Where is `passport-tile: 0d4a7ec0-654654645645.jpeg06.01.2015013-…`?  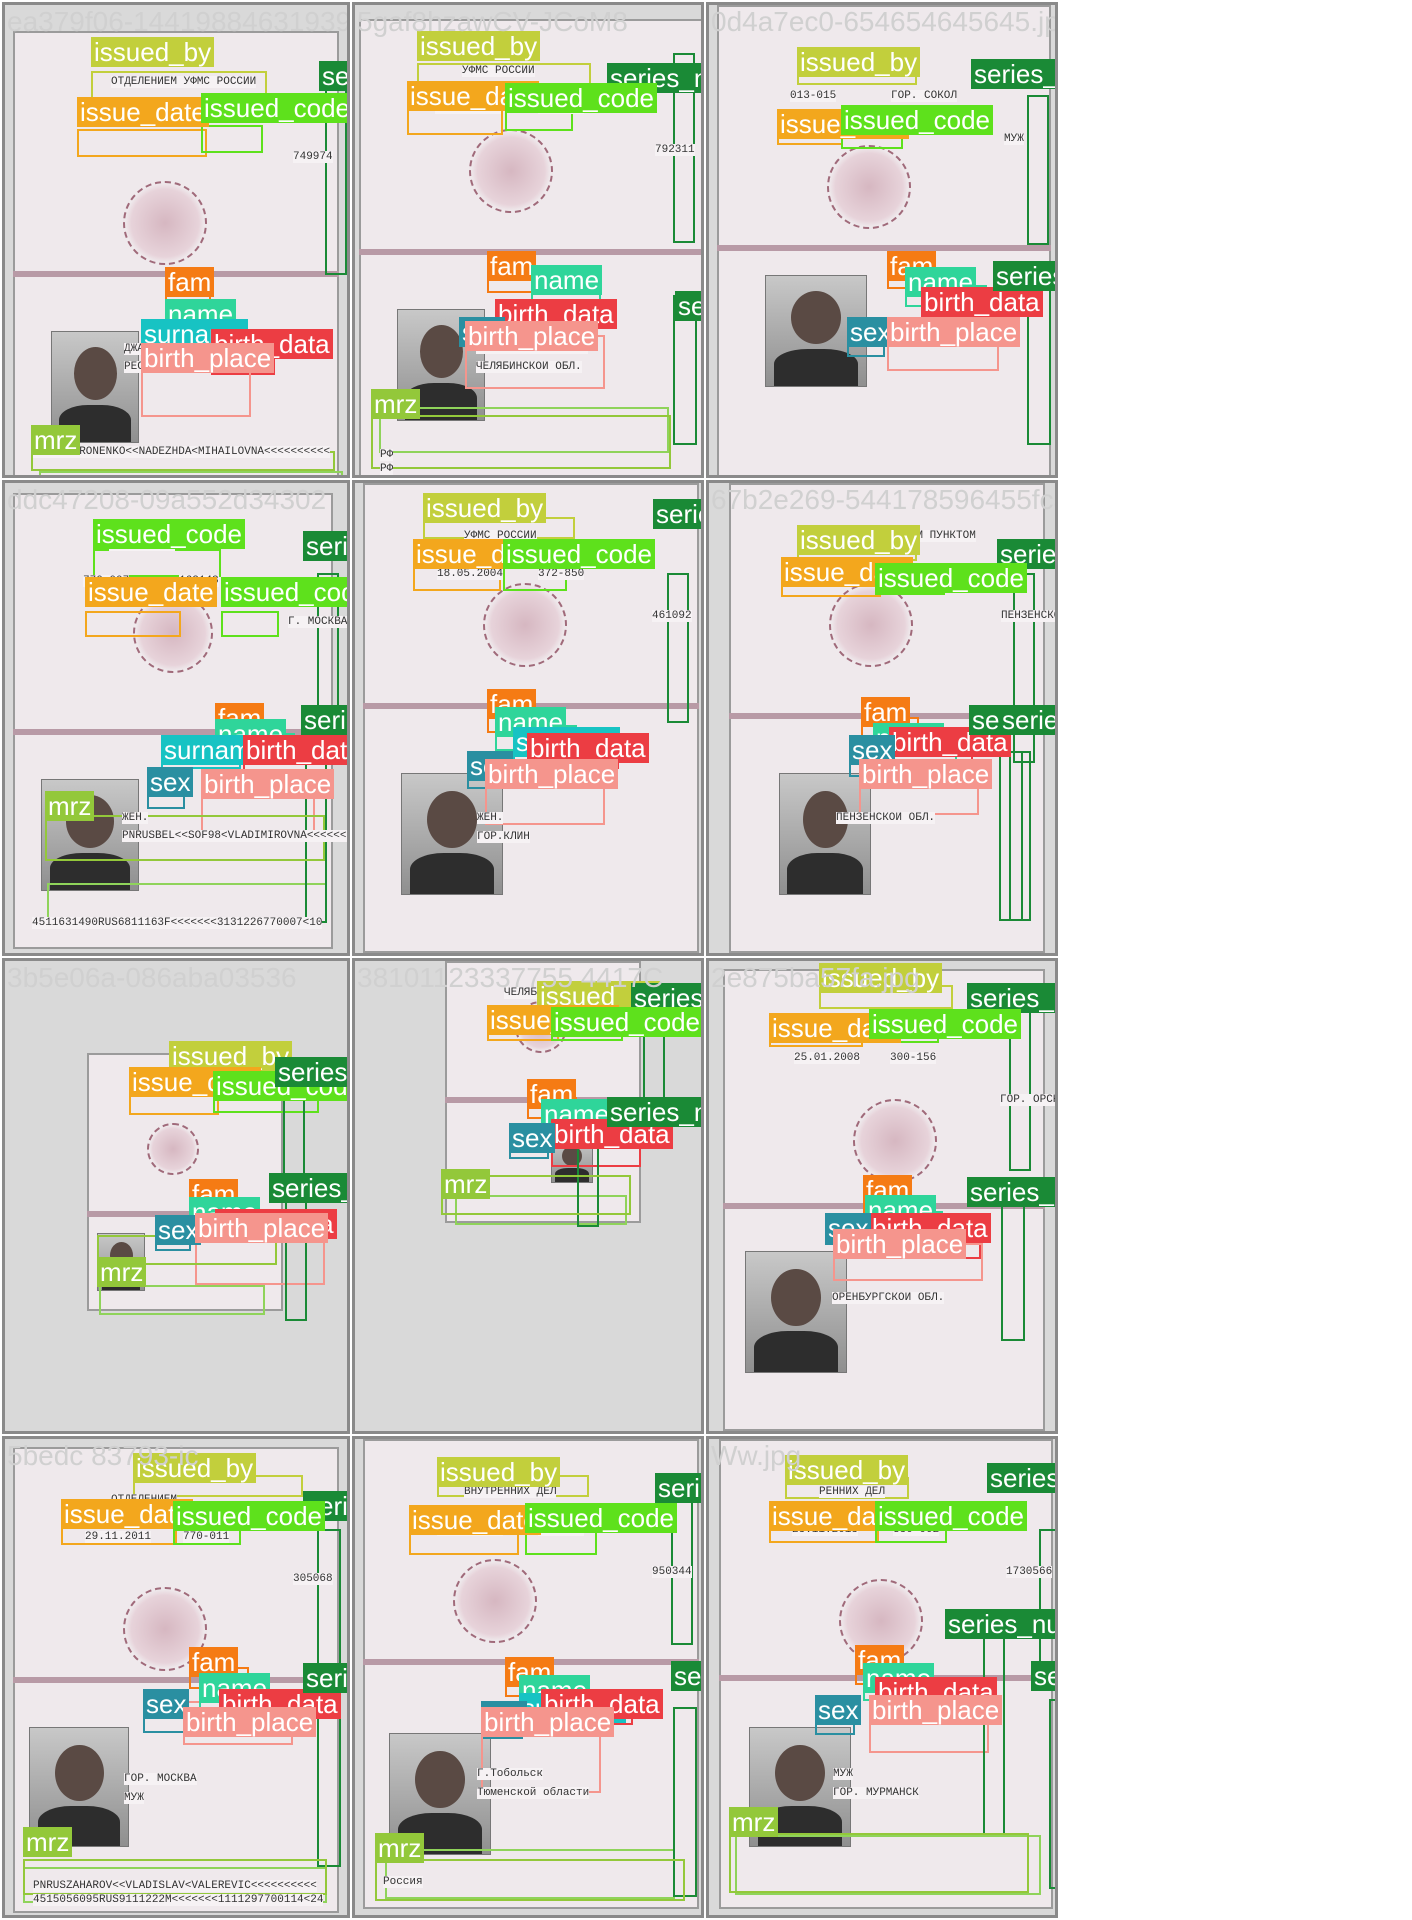
passport-tile: 0d4a7ec0-654654645645.jpeg06.01.2015013-… is located at coordinates (882, 240).